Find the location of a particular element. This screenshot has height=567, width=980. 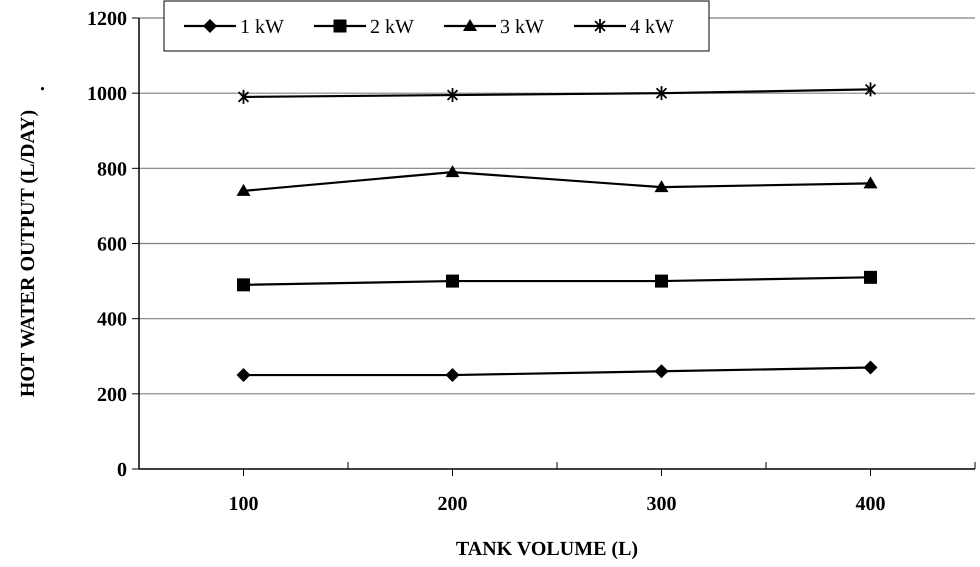

legend-label: 3 kW is located at coordinates (522, 27).